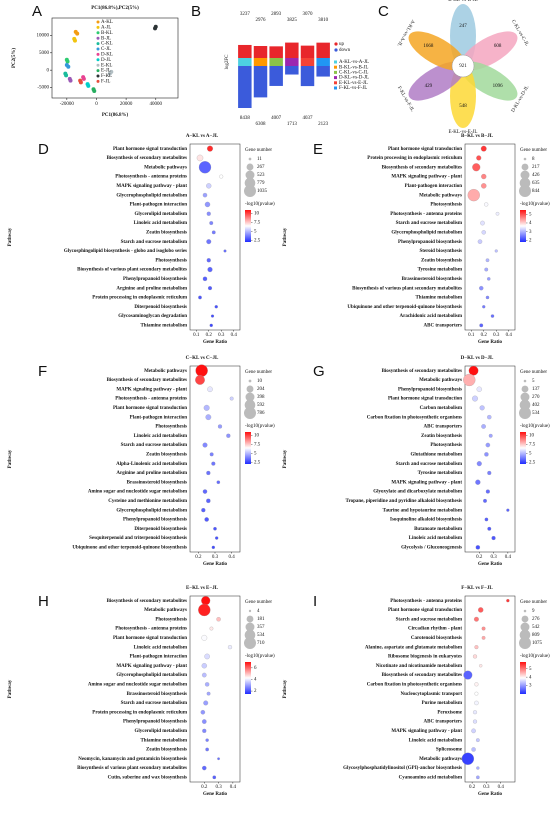  I want to click on color-tick-label: 6, so click(255, 668).